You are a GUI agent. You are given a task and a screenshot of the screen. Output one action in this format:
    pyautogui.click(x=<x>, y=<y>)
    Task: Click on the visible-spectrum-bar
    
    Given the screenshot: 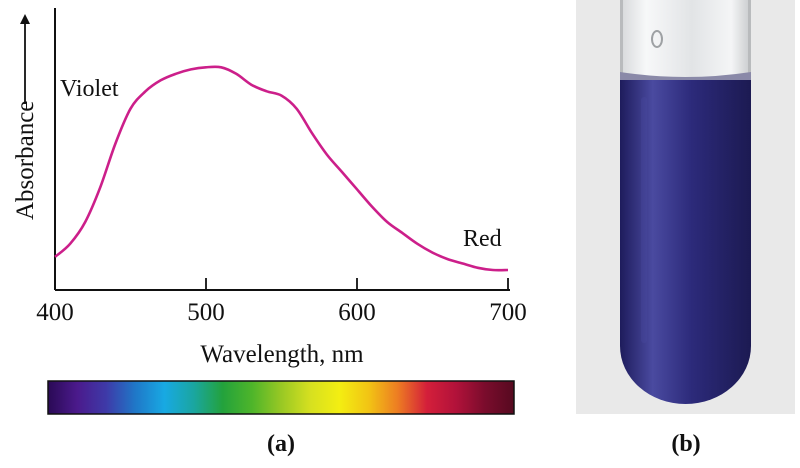 What is the action you would take?
    pyautogui.click(x=281, y=397)
    